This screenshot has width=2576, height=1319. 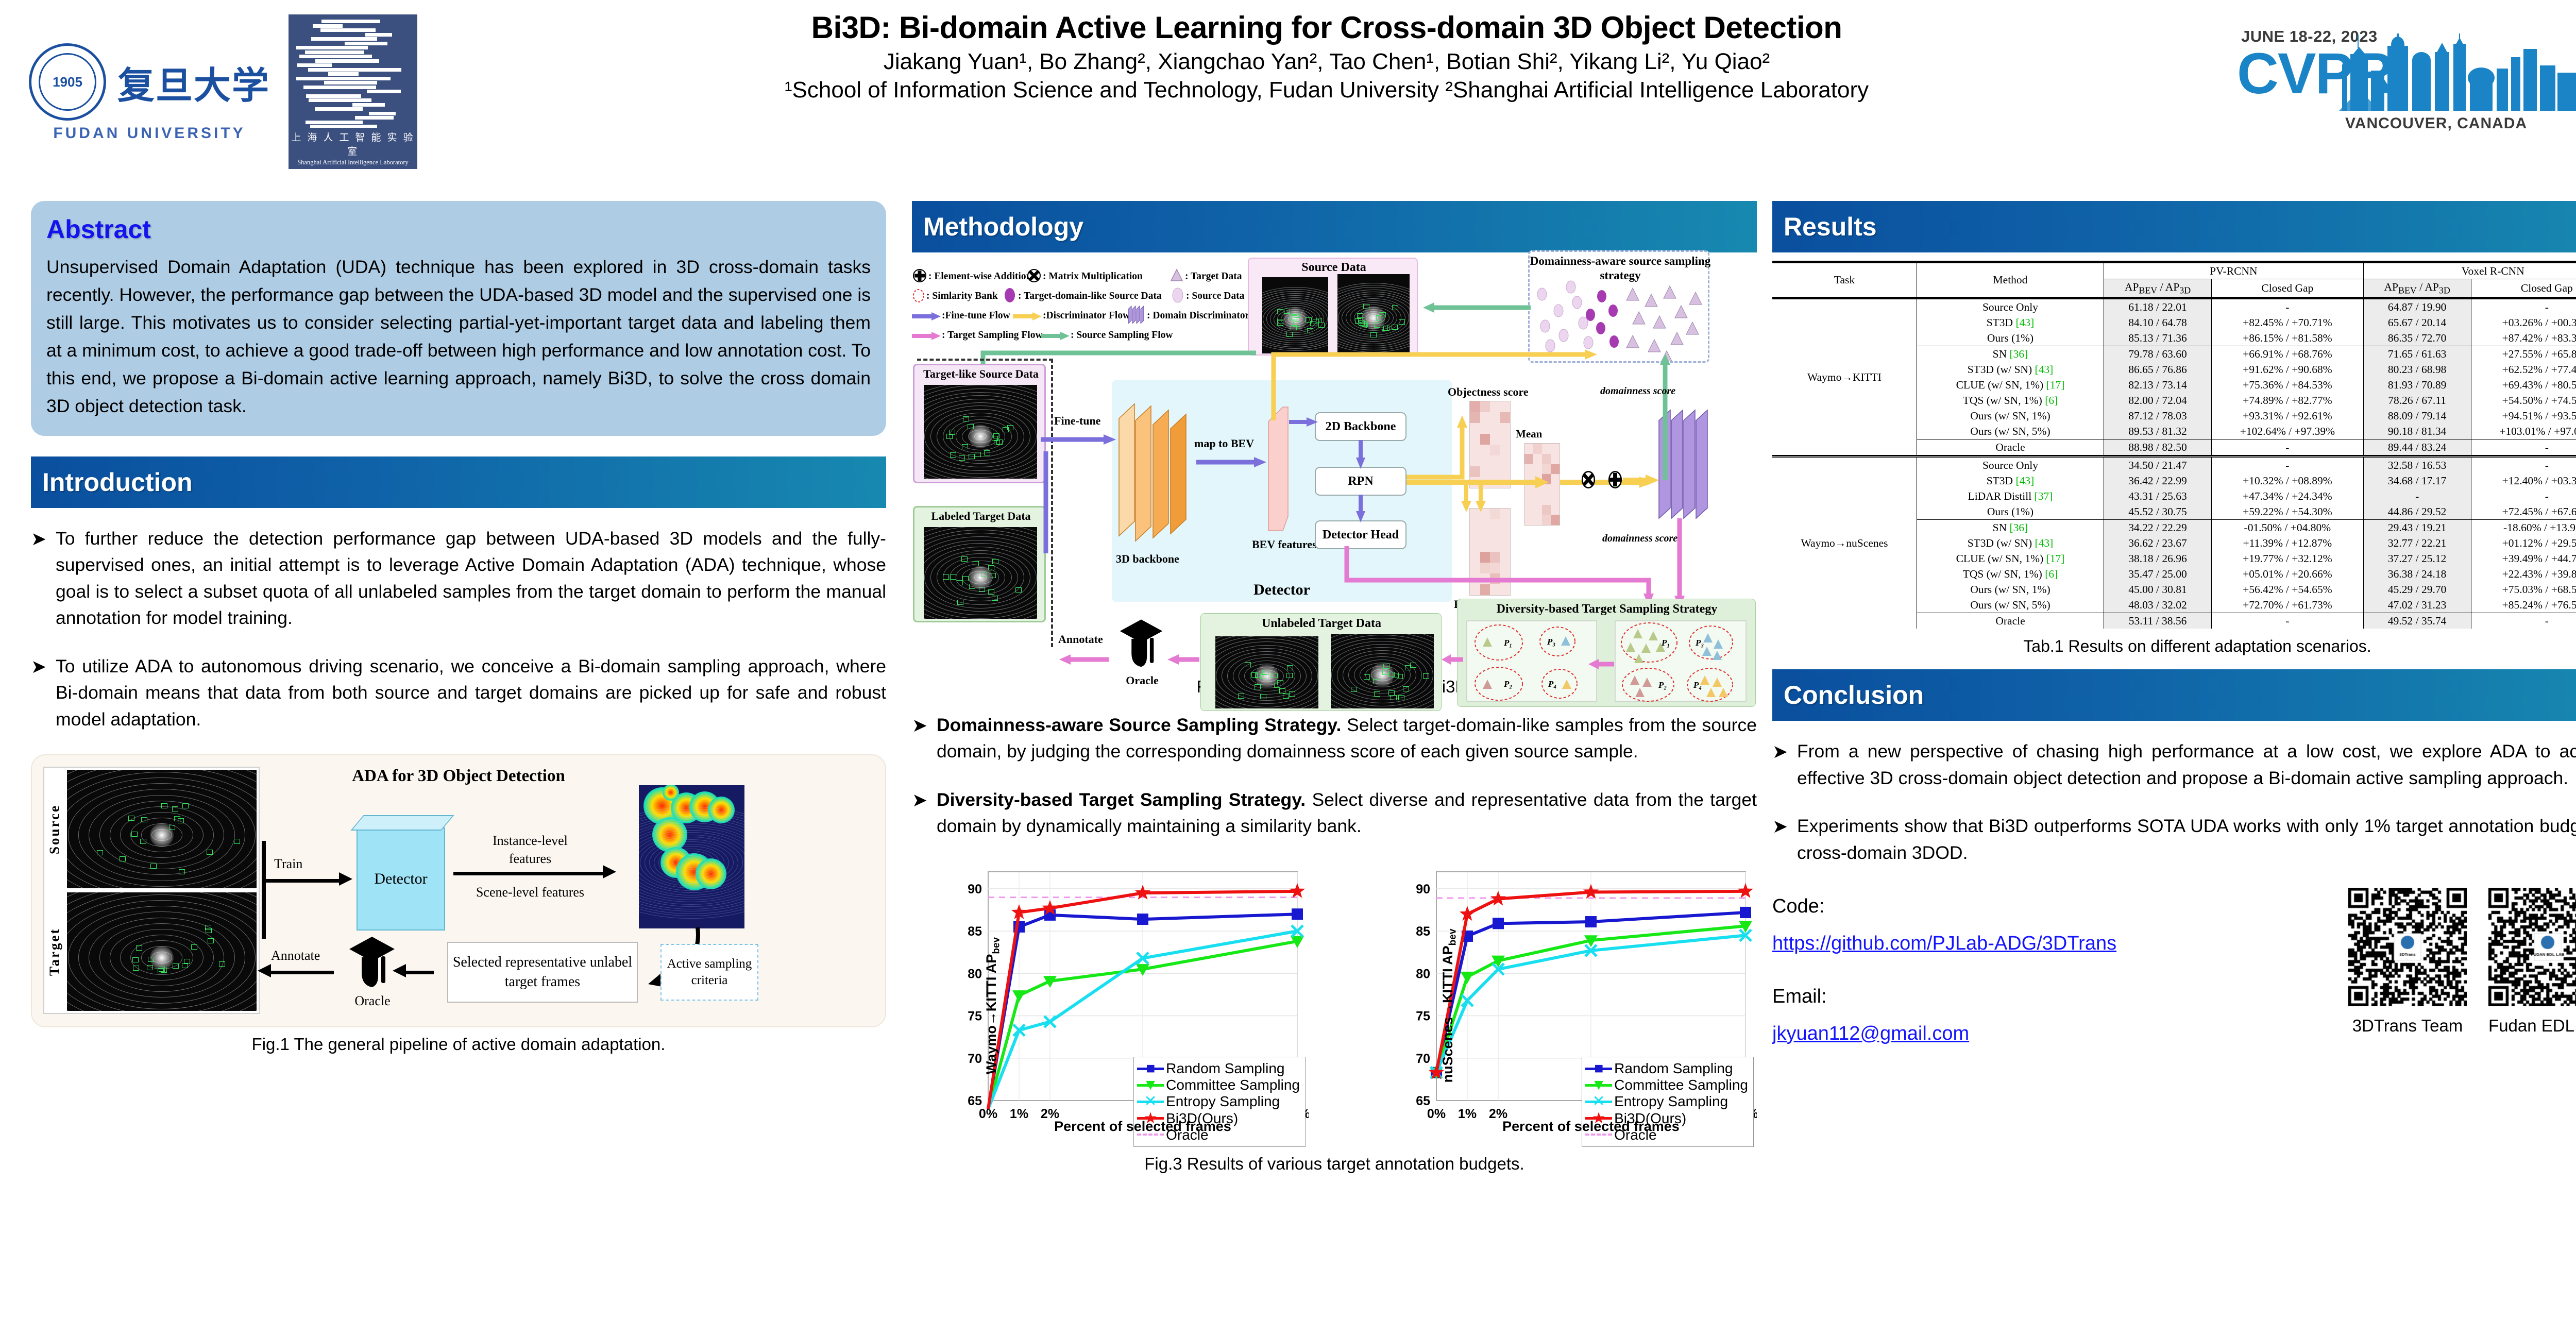 I want to click on triangle-icon, so click(x=1176, y=274).